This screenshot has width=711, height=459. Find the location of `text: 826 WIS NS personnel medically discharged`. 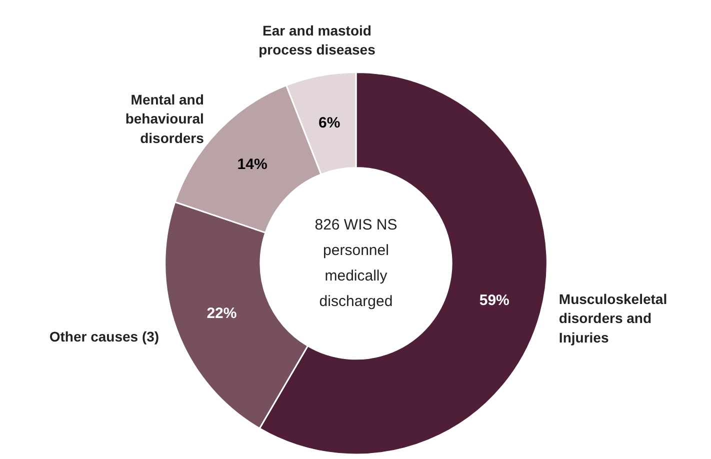

text: 826 WIS NS personnel medically discharged is located at coordinates (356, 263).